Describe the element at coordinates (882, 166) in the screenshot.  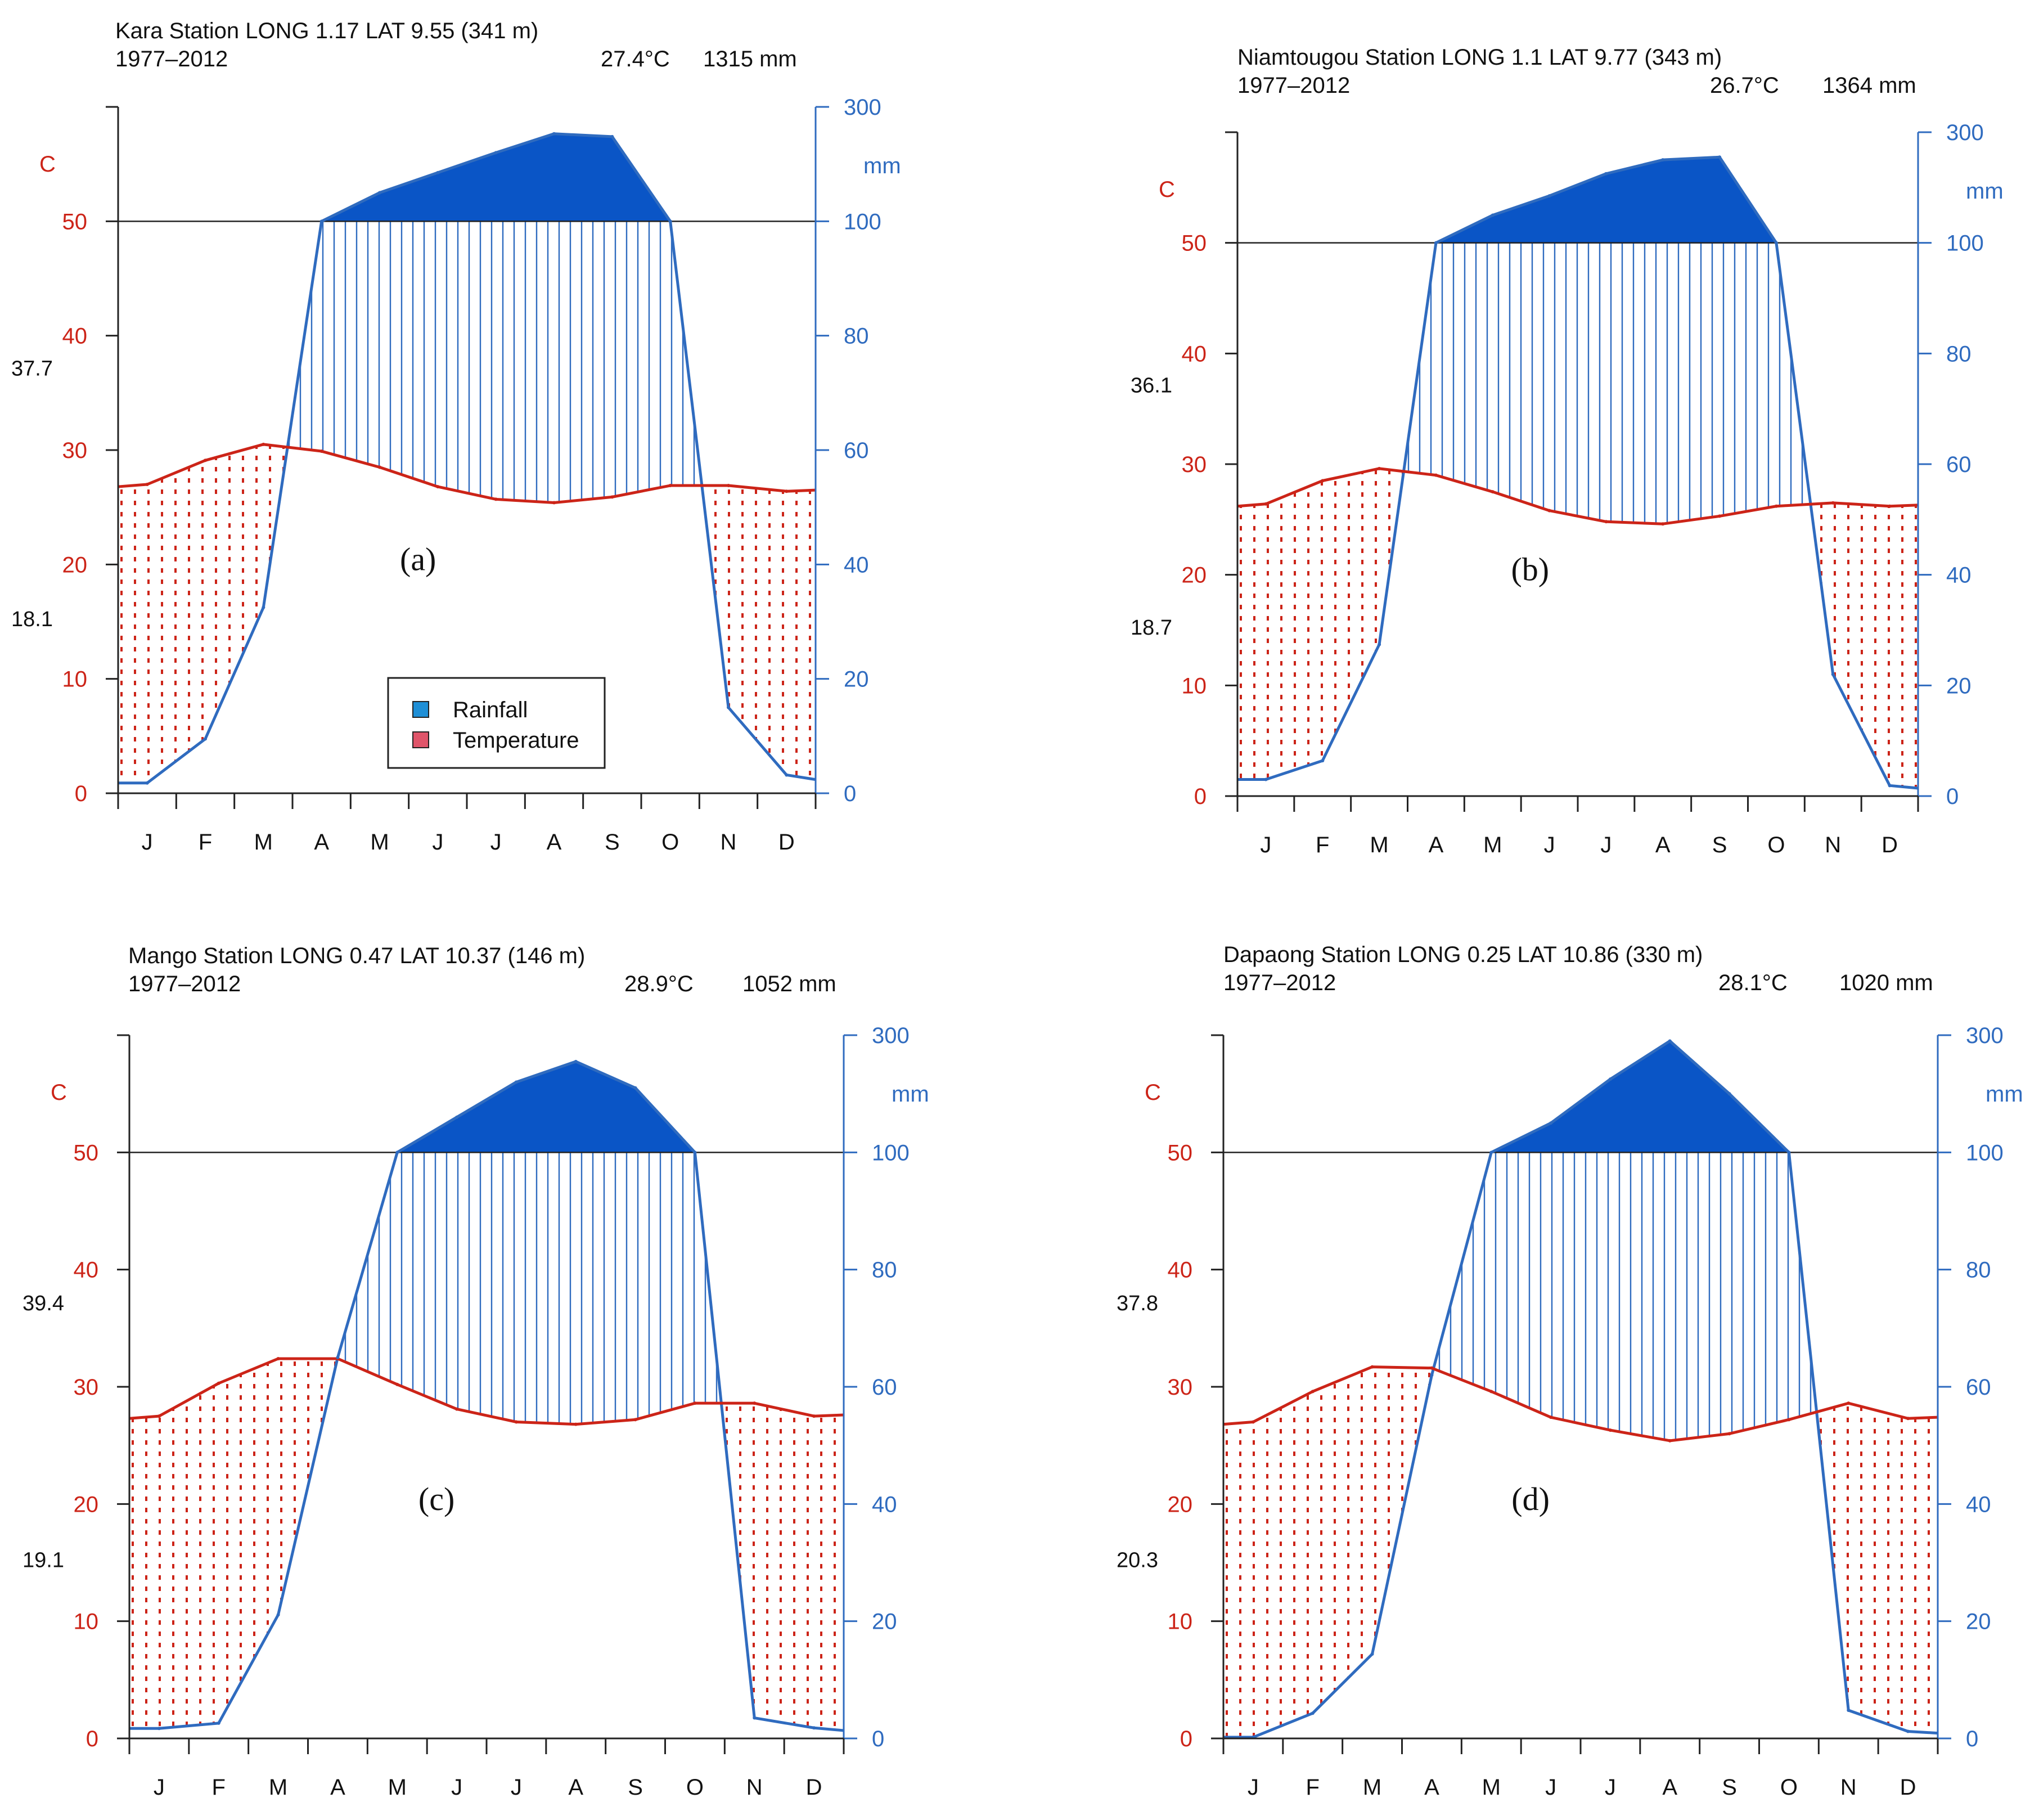
I see `rainfall-axis-unit: mm` at that location.